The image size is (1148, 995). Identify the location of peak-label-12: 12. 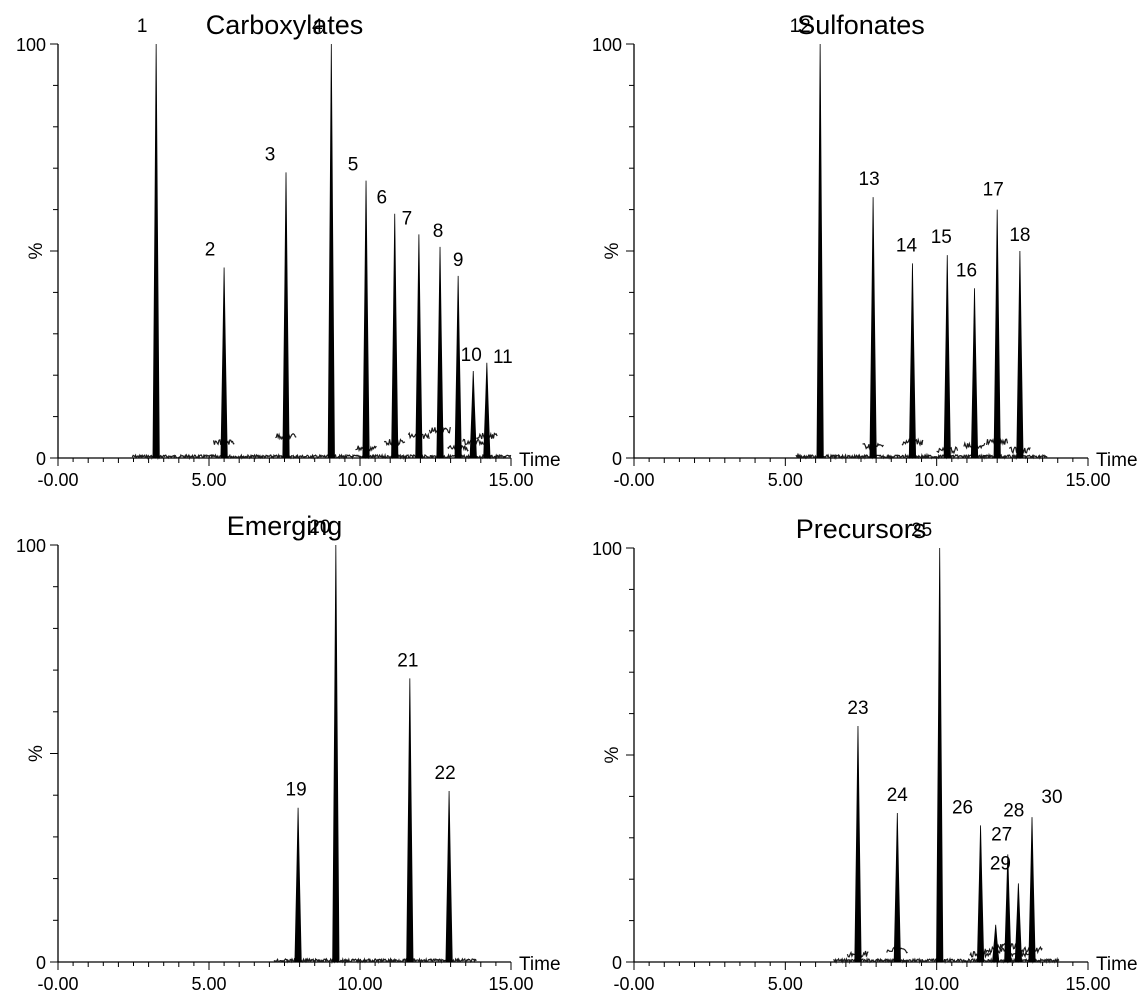
(800, 26).